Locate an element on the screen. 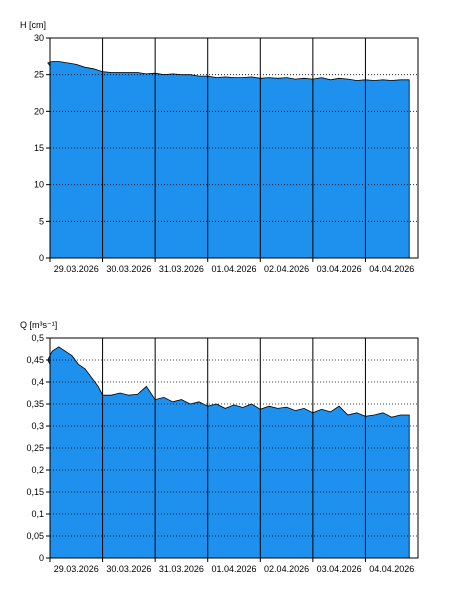 The image size is (450, 600). y-tick-label: 0,2 is located at coordinates (37, 470).